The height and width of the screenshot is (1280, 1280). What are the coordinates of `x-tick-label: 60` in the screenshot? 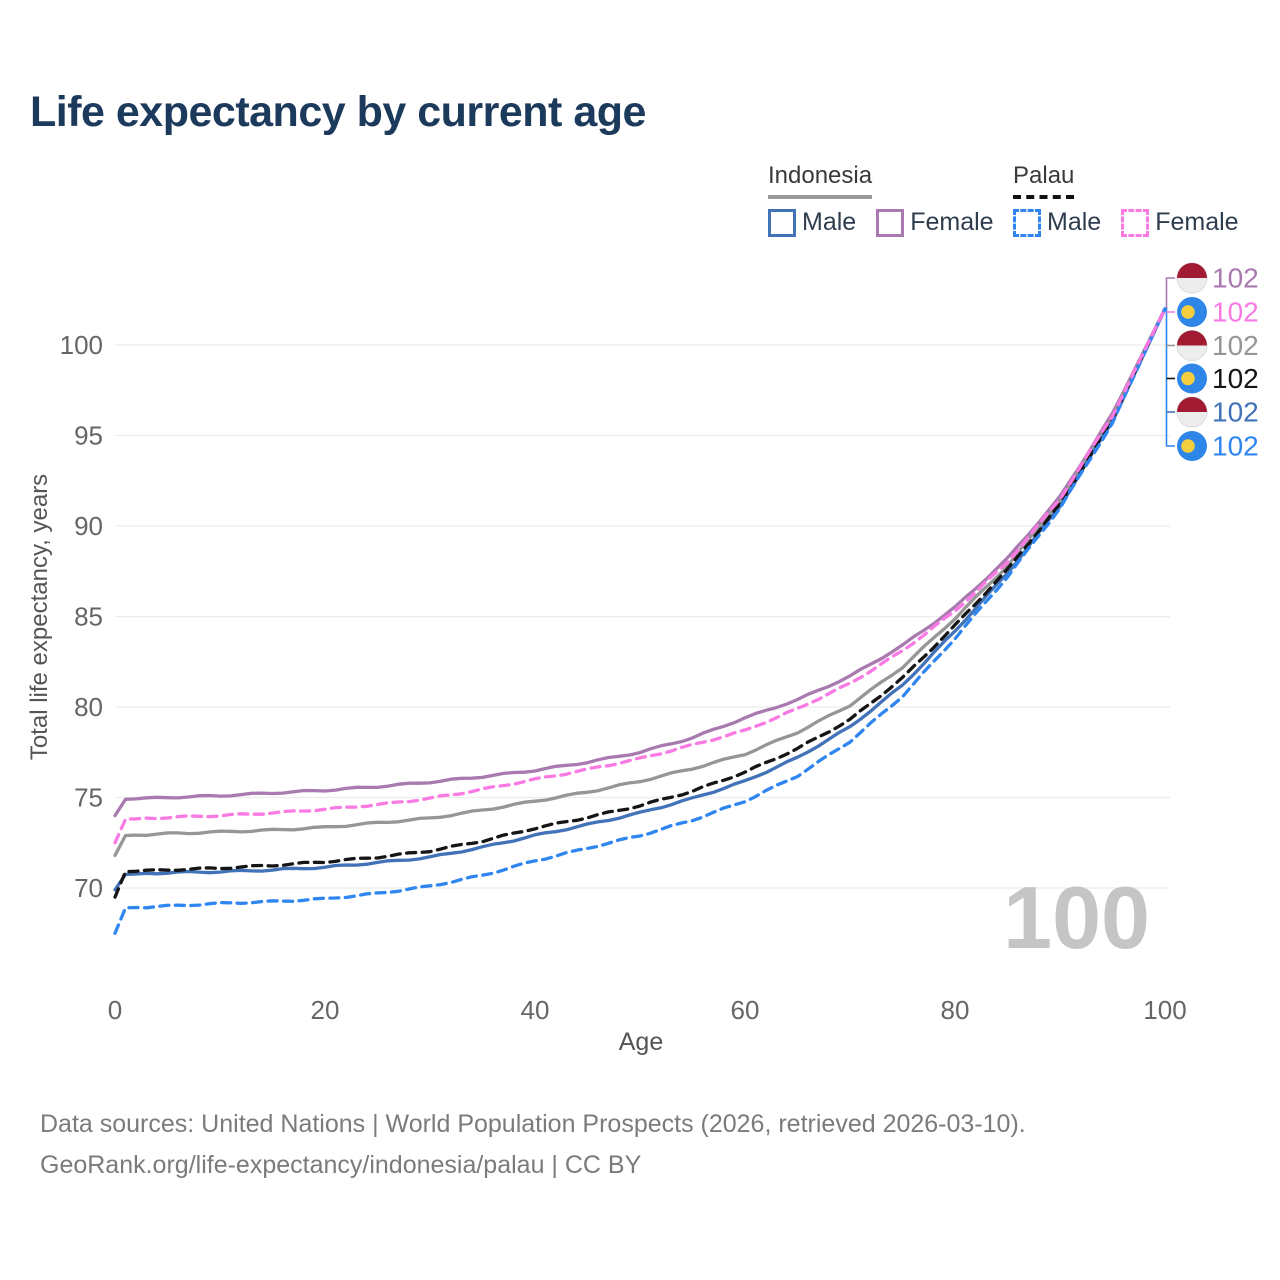 It's located at (745, 1010).